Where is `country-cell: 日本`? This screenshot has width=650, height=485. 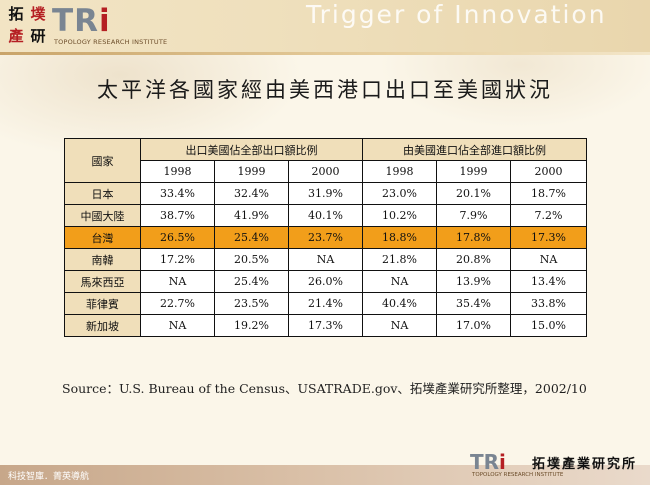
country-cell: 日本 is located at coordinates (102, 193).